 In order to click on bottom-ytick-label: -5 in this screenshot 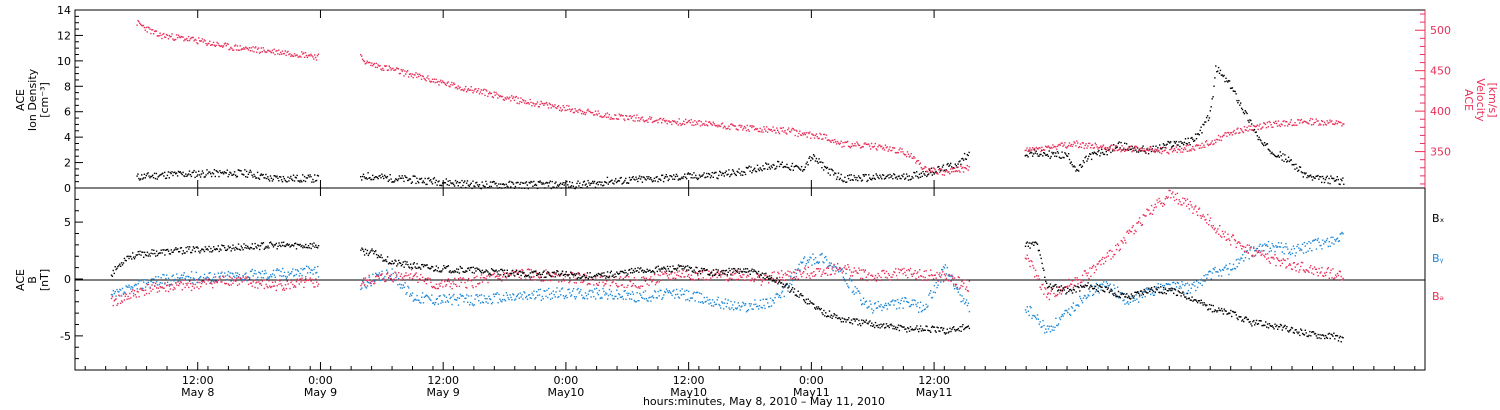, I will do `click(65, 336)`.